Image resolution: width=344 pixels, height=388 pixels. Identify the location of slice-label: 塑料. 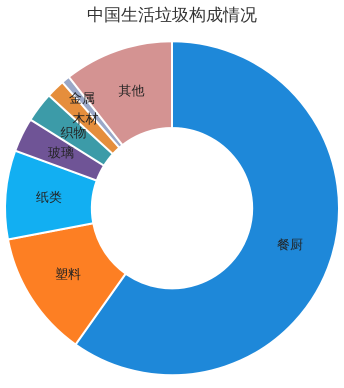
(68, 274).